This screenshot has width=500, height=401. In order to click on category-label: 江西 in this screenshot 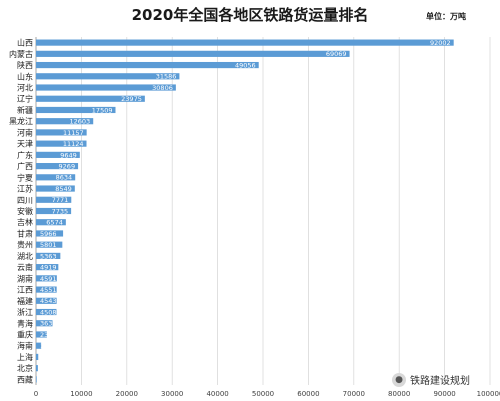, I will do `click(25, 290)`.